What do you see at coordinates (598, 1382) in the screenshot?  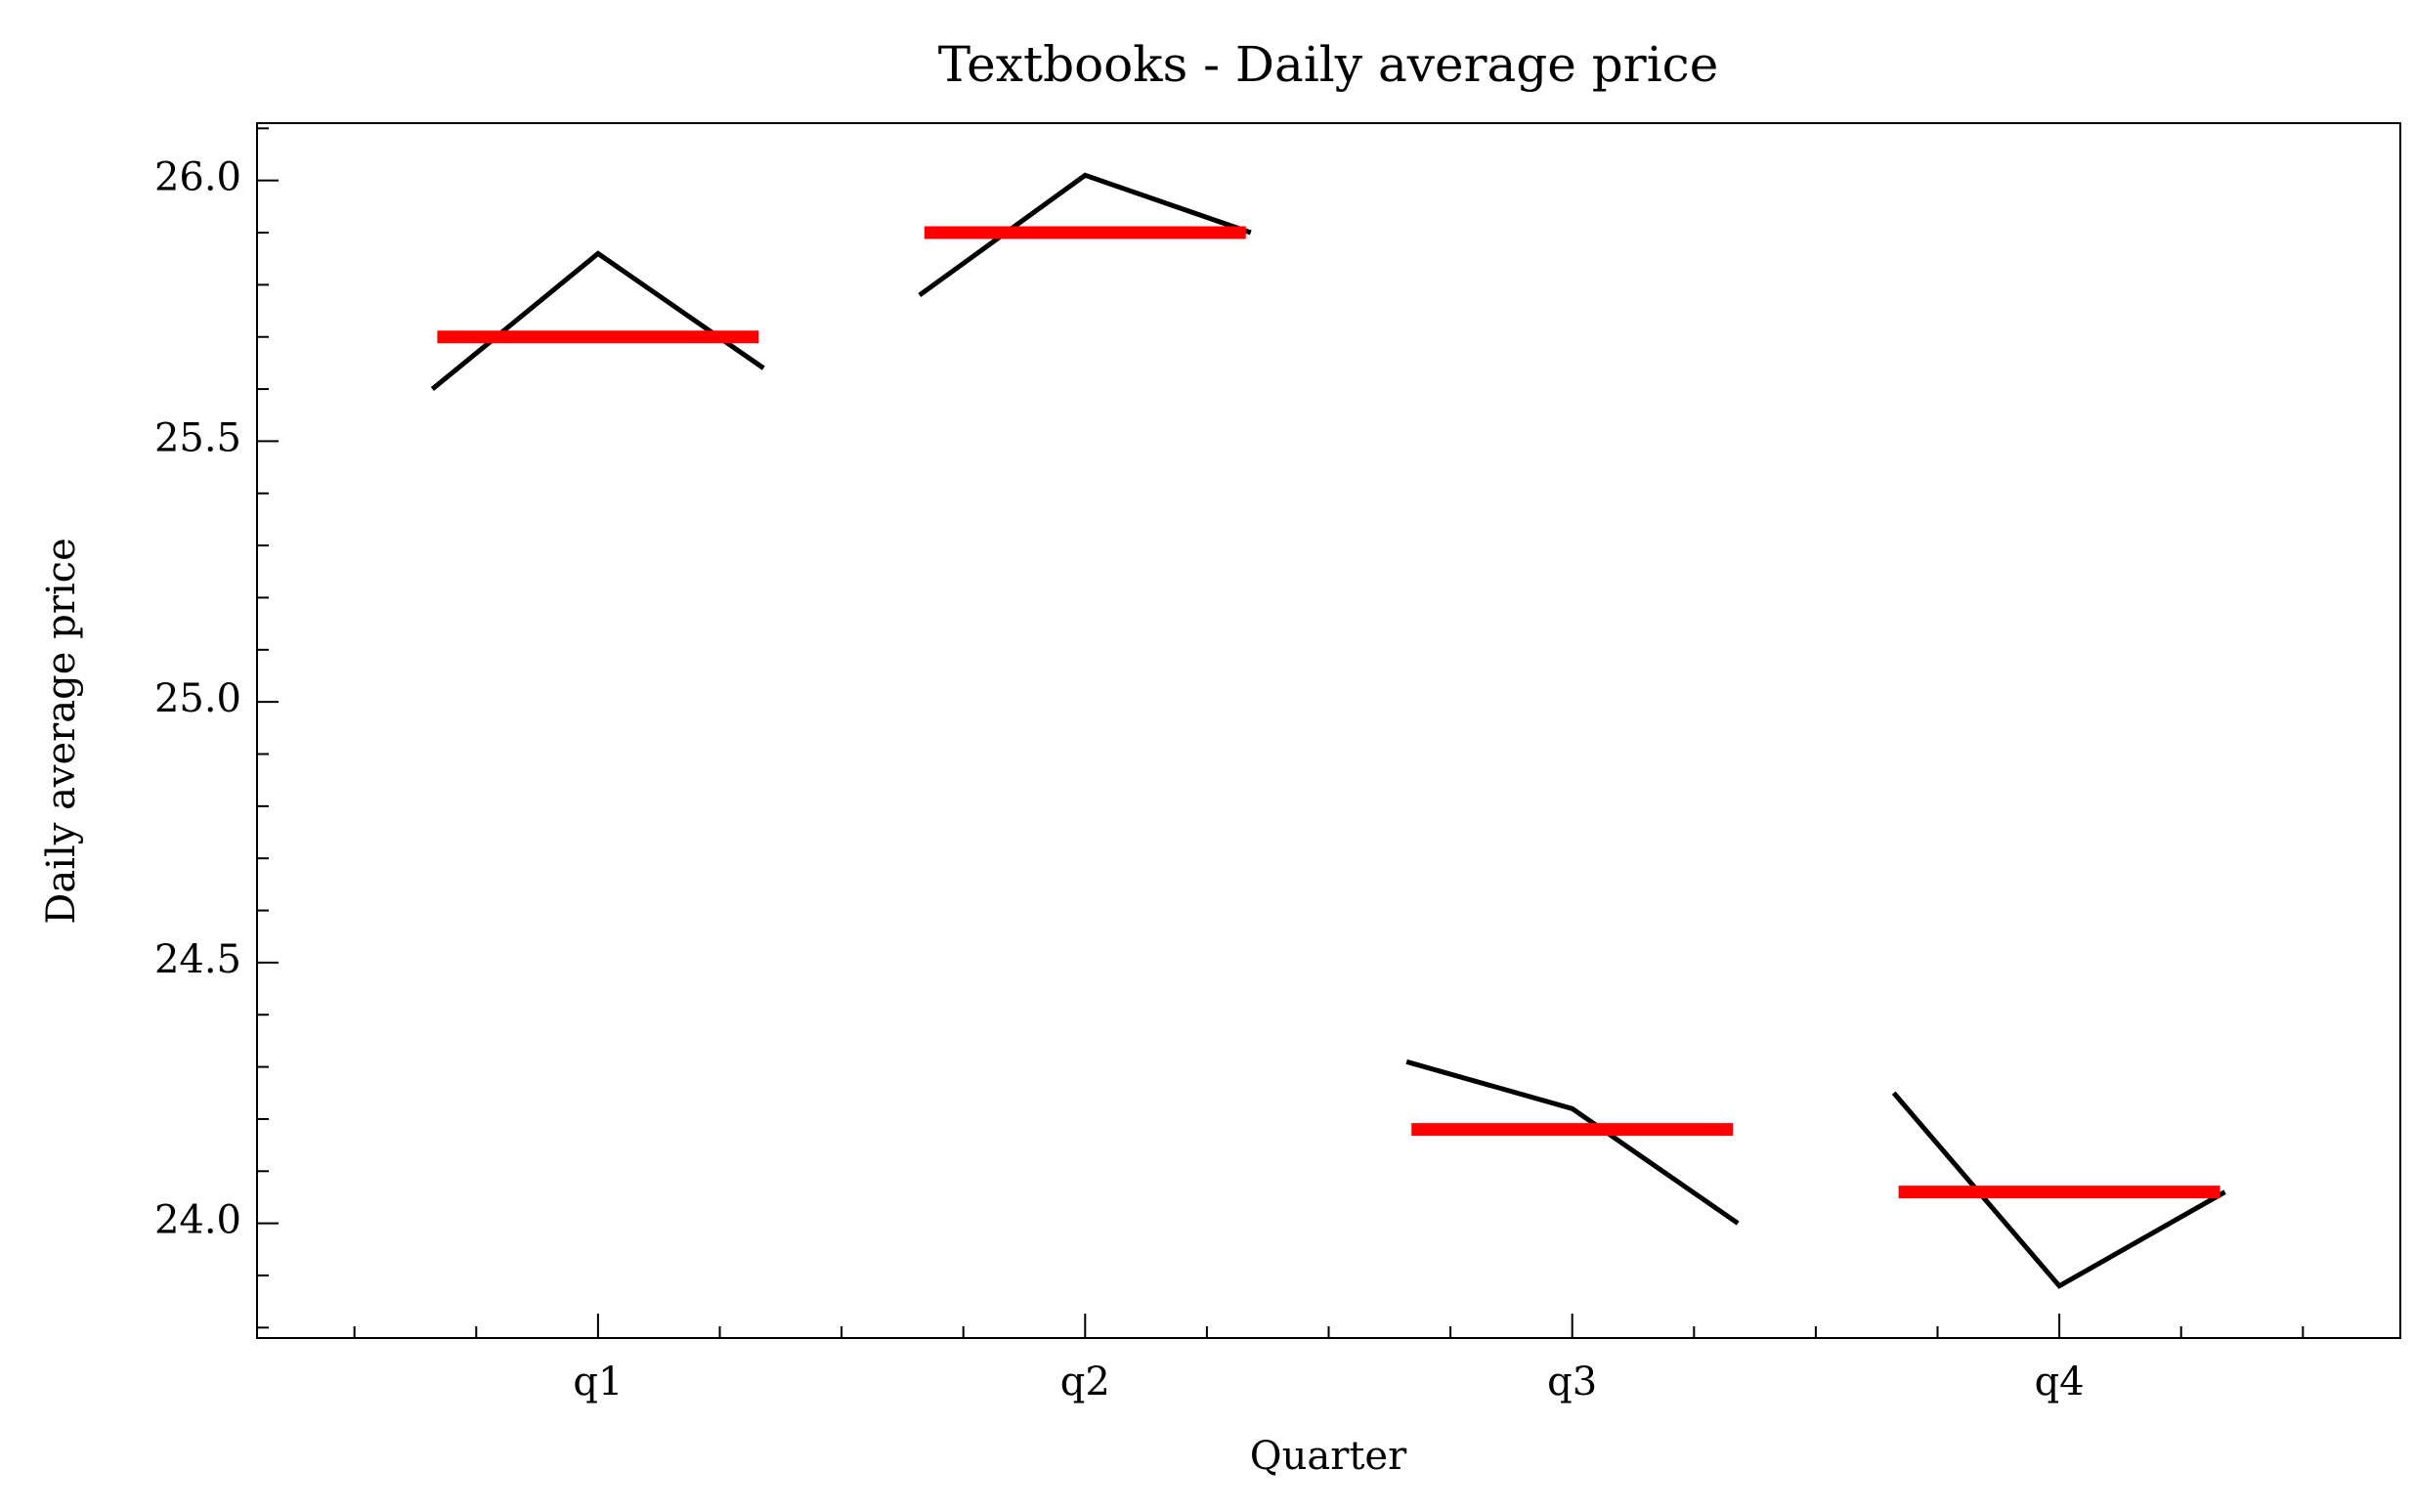 I see `x-tick-label: q1` at bounding box center [598, 1382].